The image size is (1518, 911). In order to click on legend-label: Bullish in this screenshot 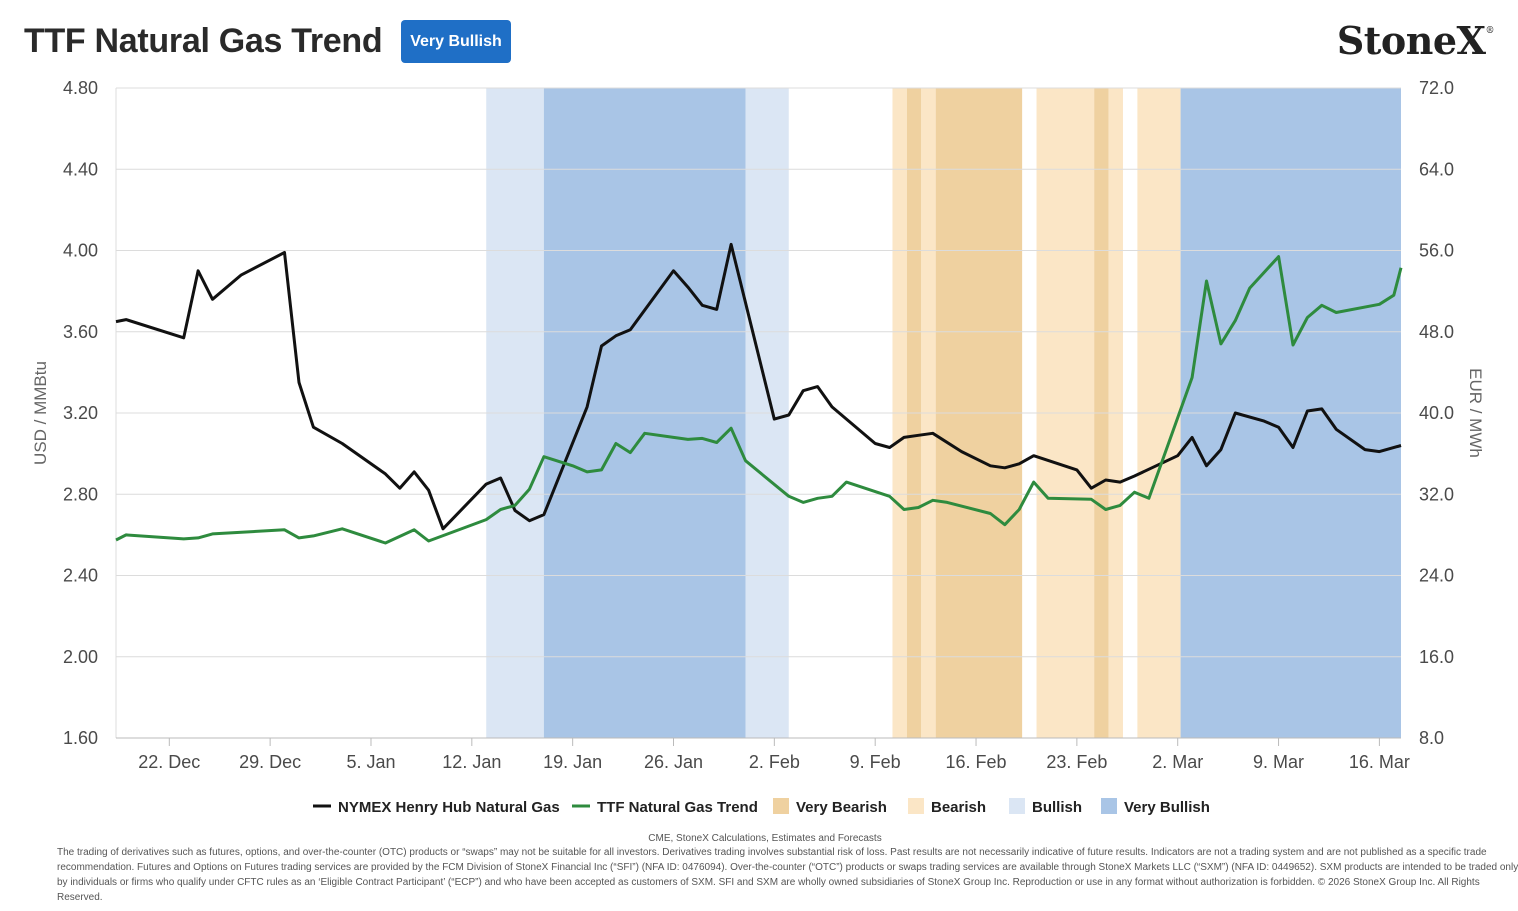, I will do `click(1057, 807)`.